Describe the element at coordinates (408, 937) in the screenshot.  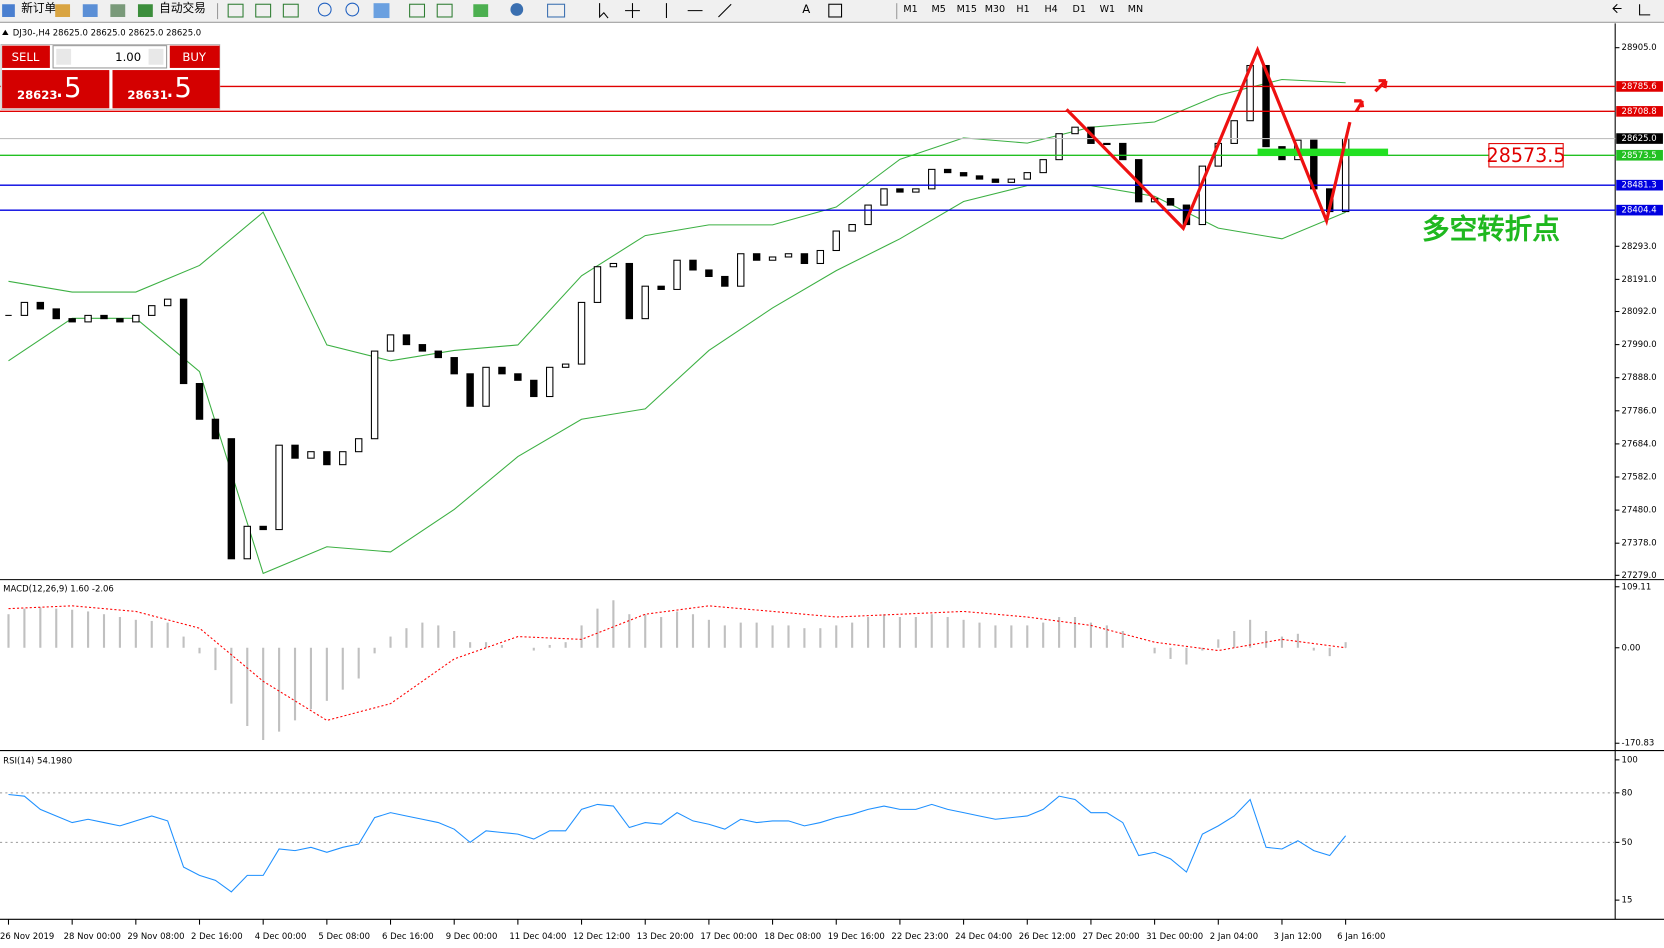
I see `x-tick-label: 6 Dec 16:00` at that location.